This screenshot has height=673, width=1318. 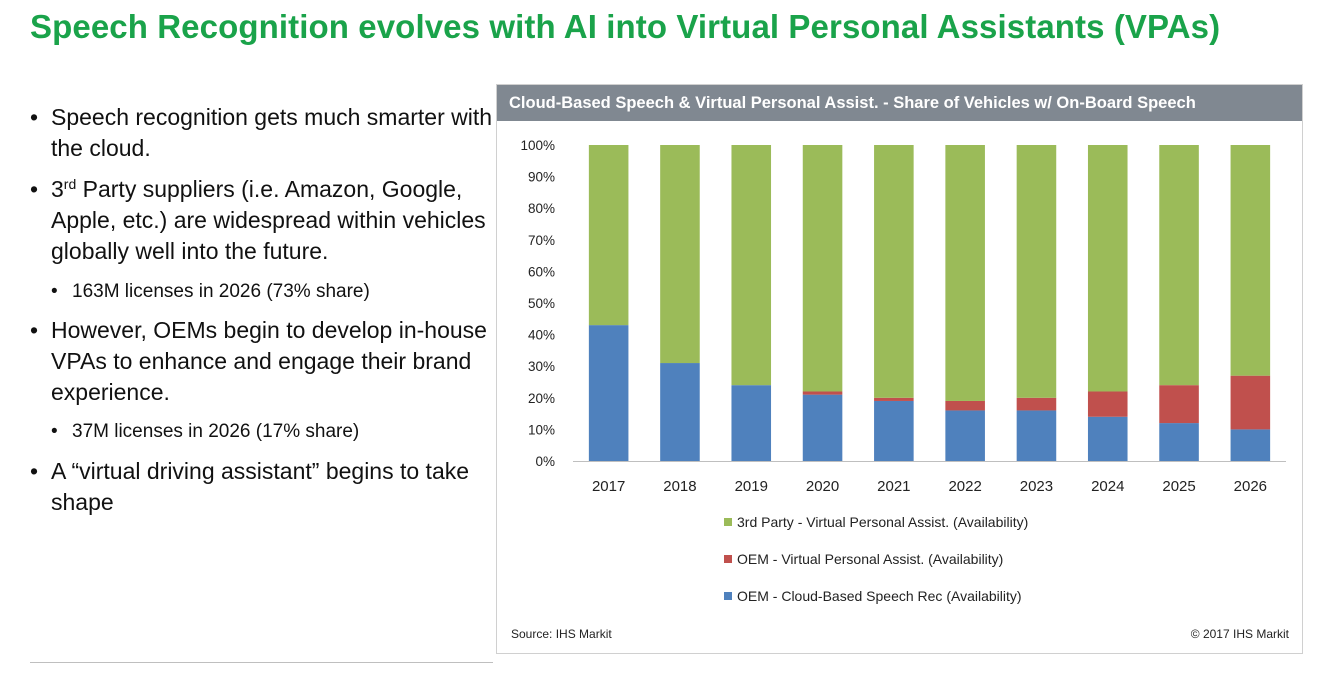 I want to click on x-tick-label: 2023, so click(x=1036, y=486).